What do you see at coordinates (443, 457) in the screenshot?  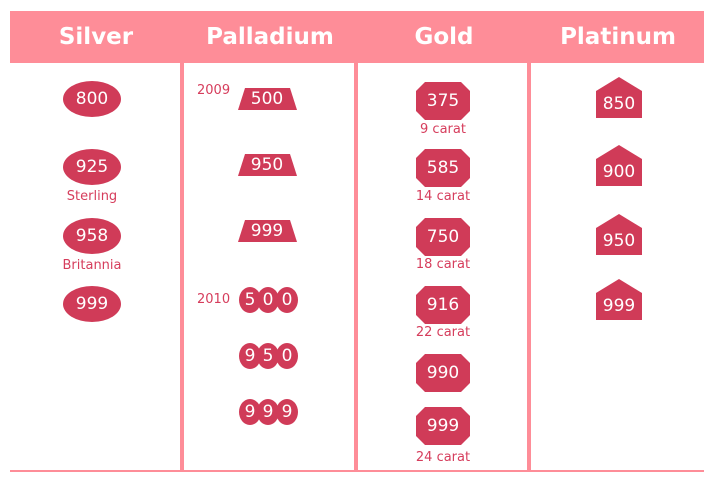 I see `gold-caption-24-carat: 24 carat` at bounding box center [443, 457].